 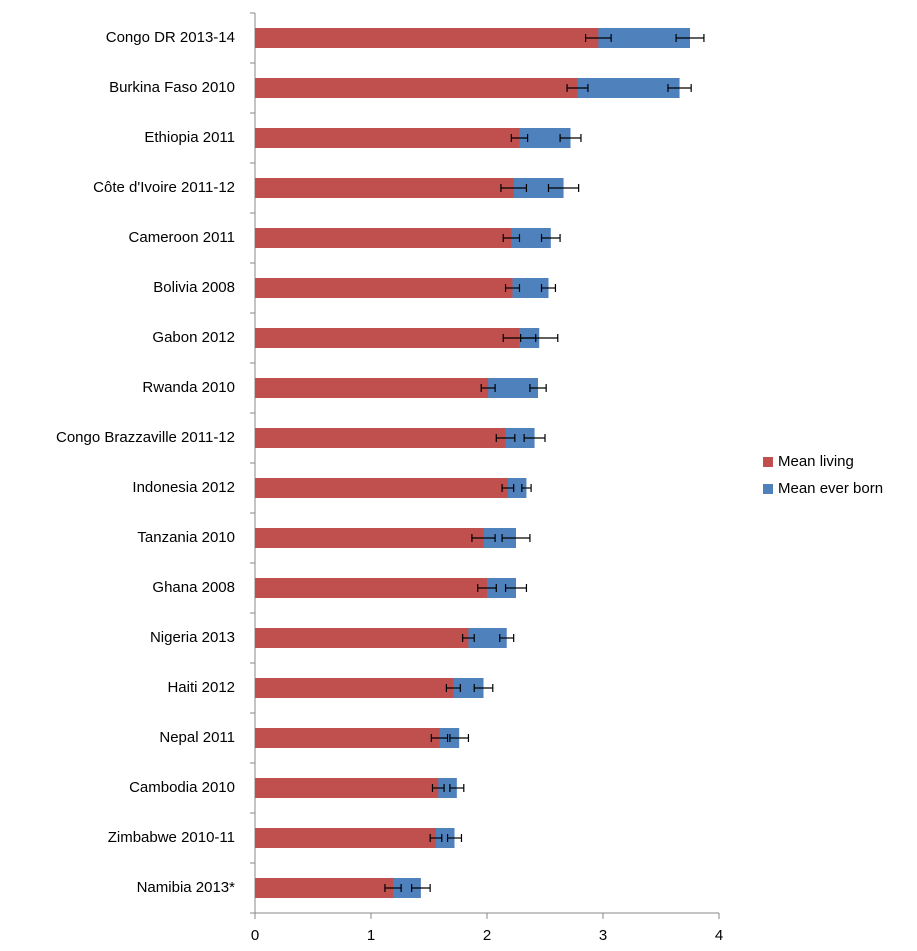 I want to click on x-tick-label: 4, so click(x=719, y=935).